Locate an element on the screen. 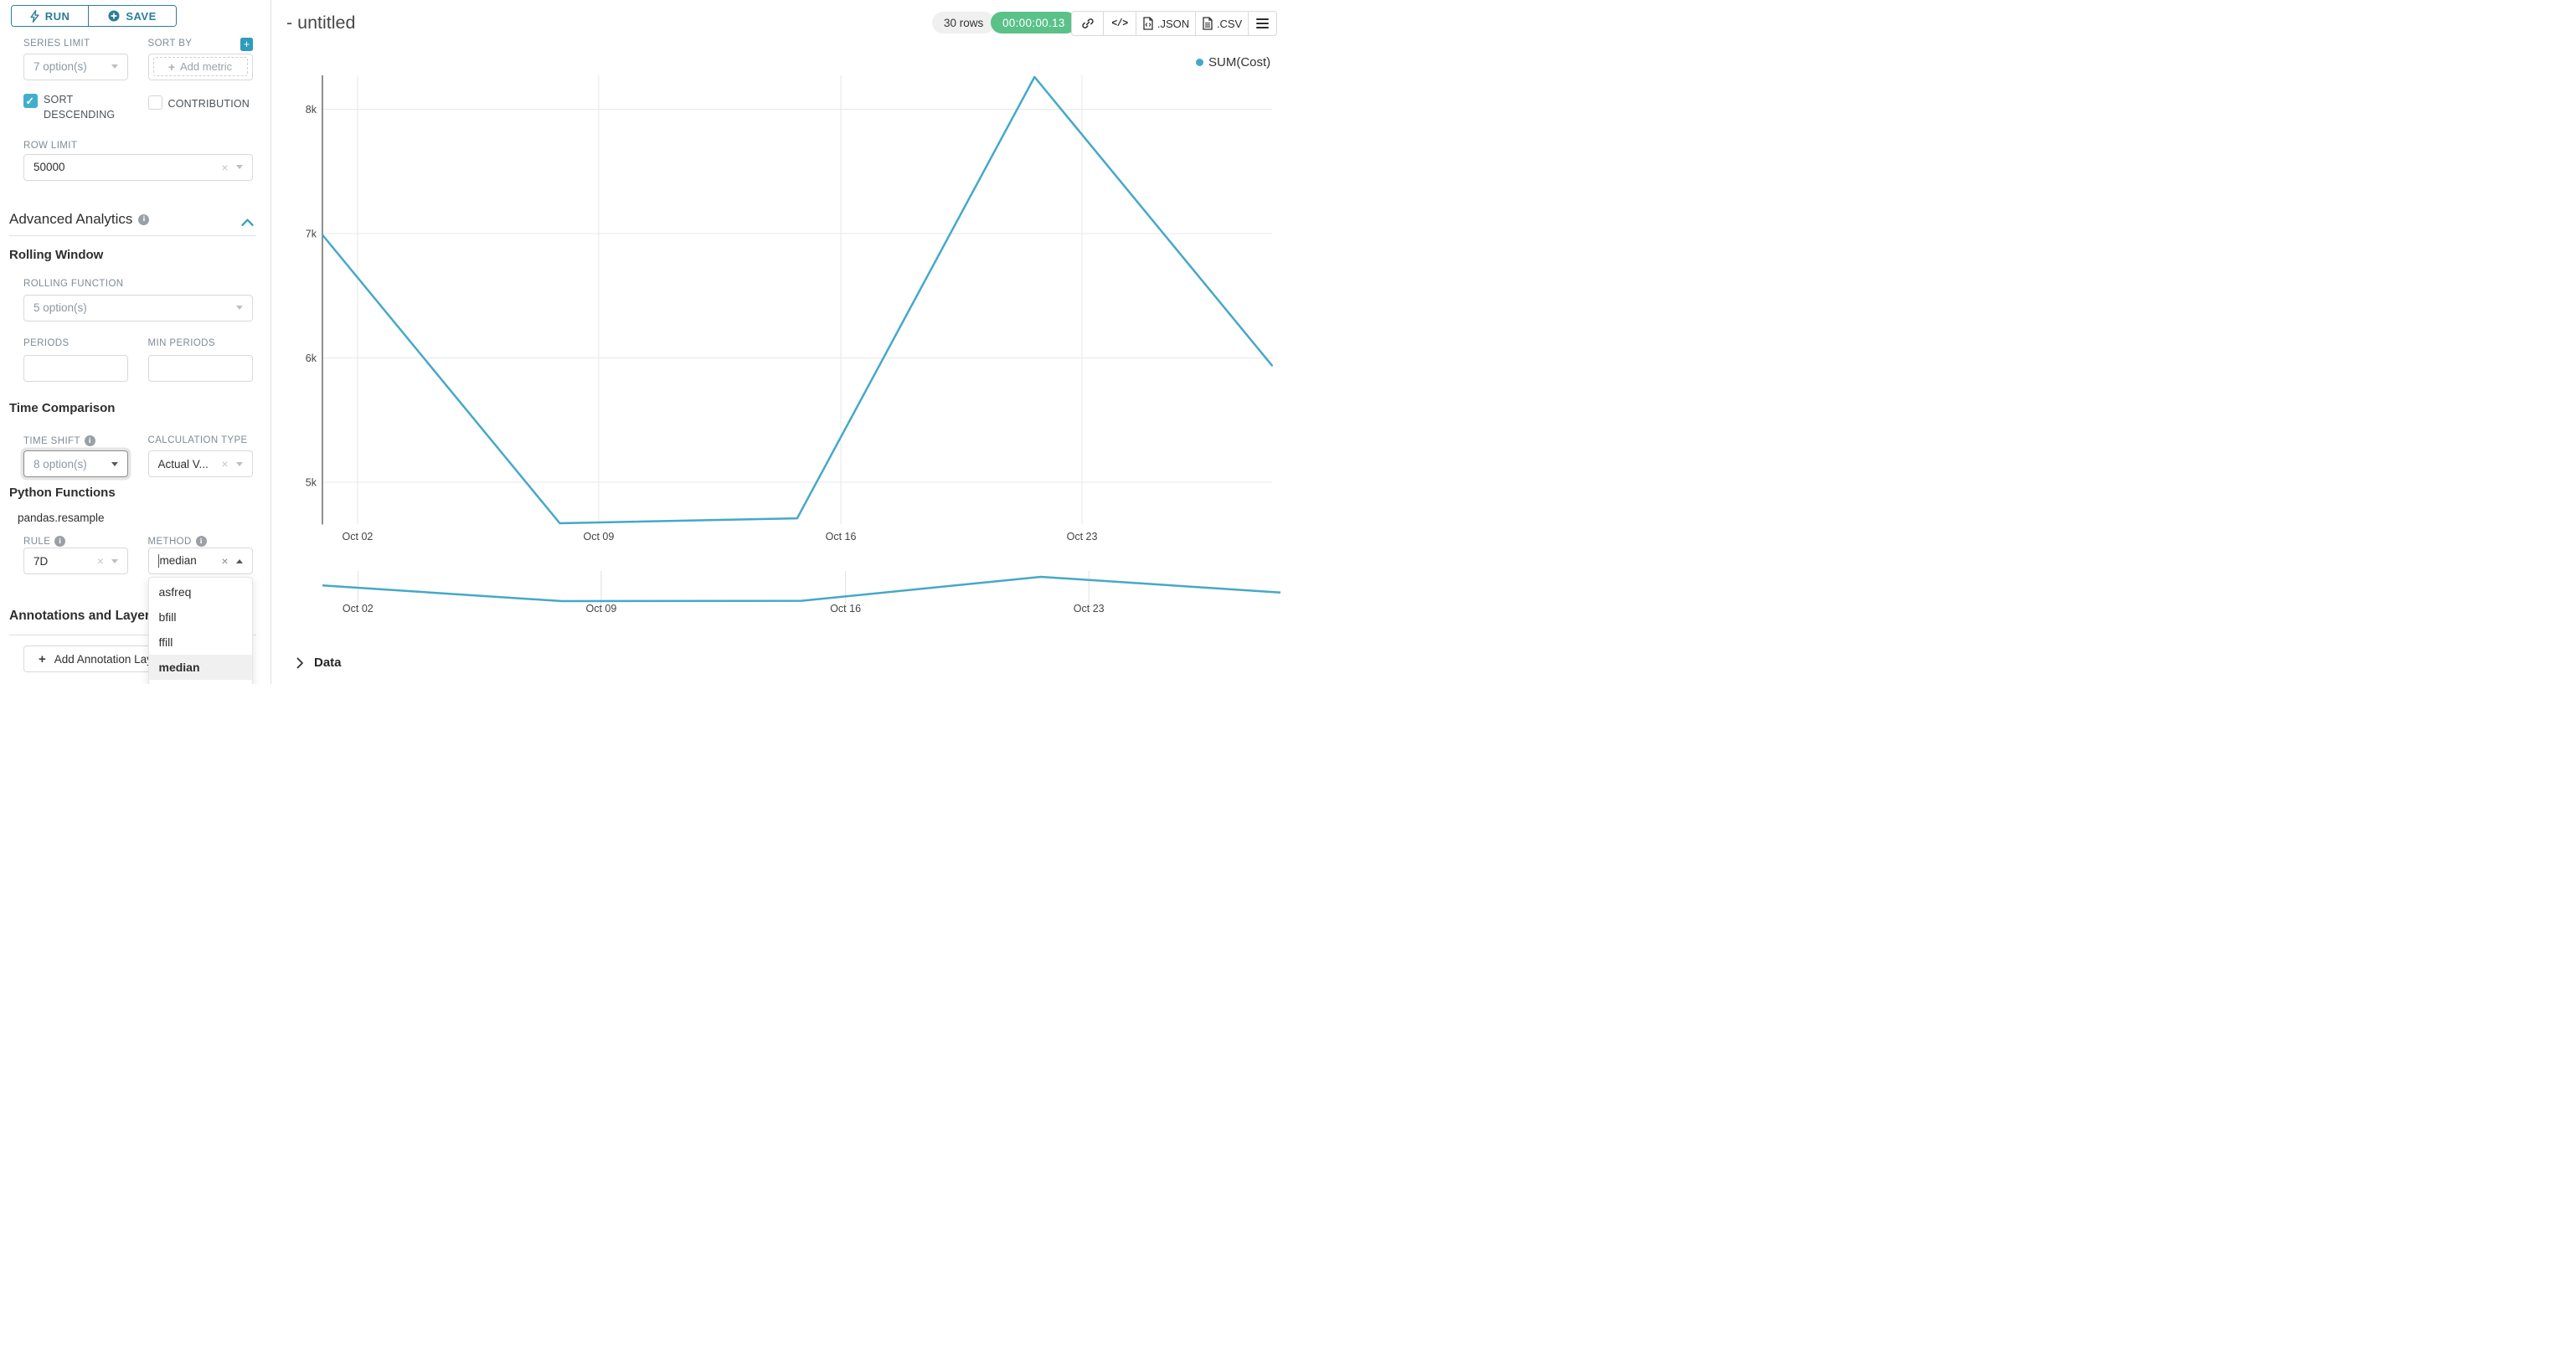  add-metric-dropzone: + Add metric is located at coordinates (200, 66).